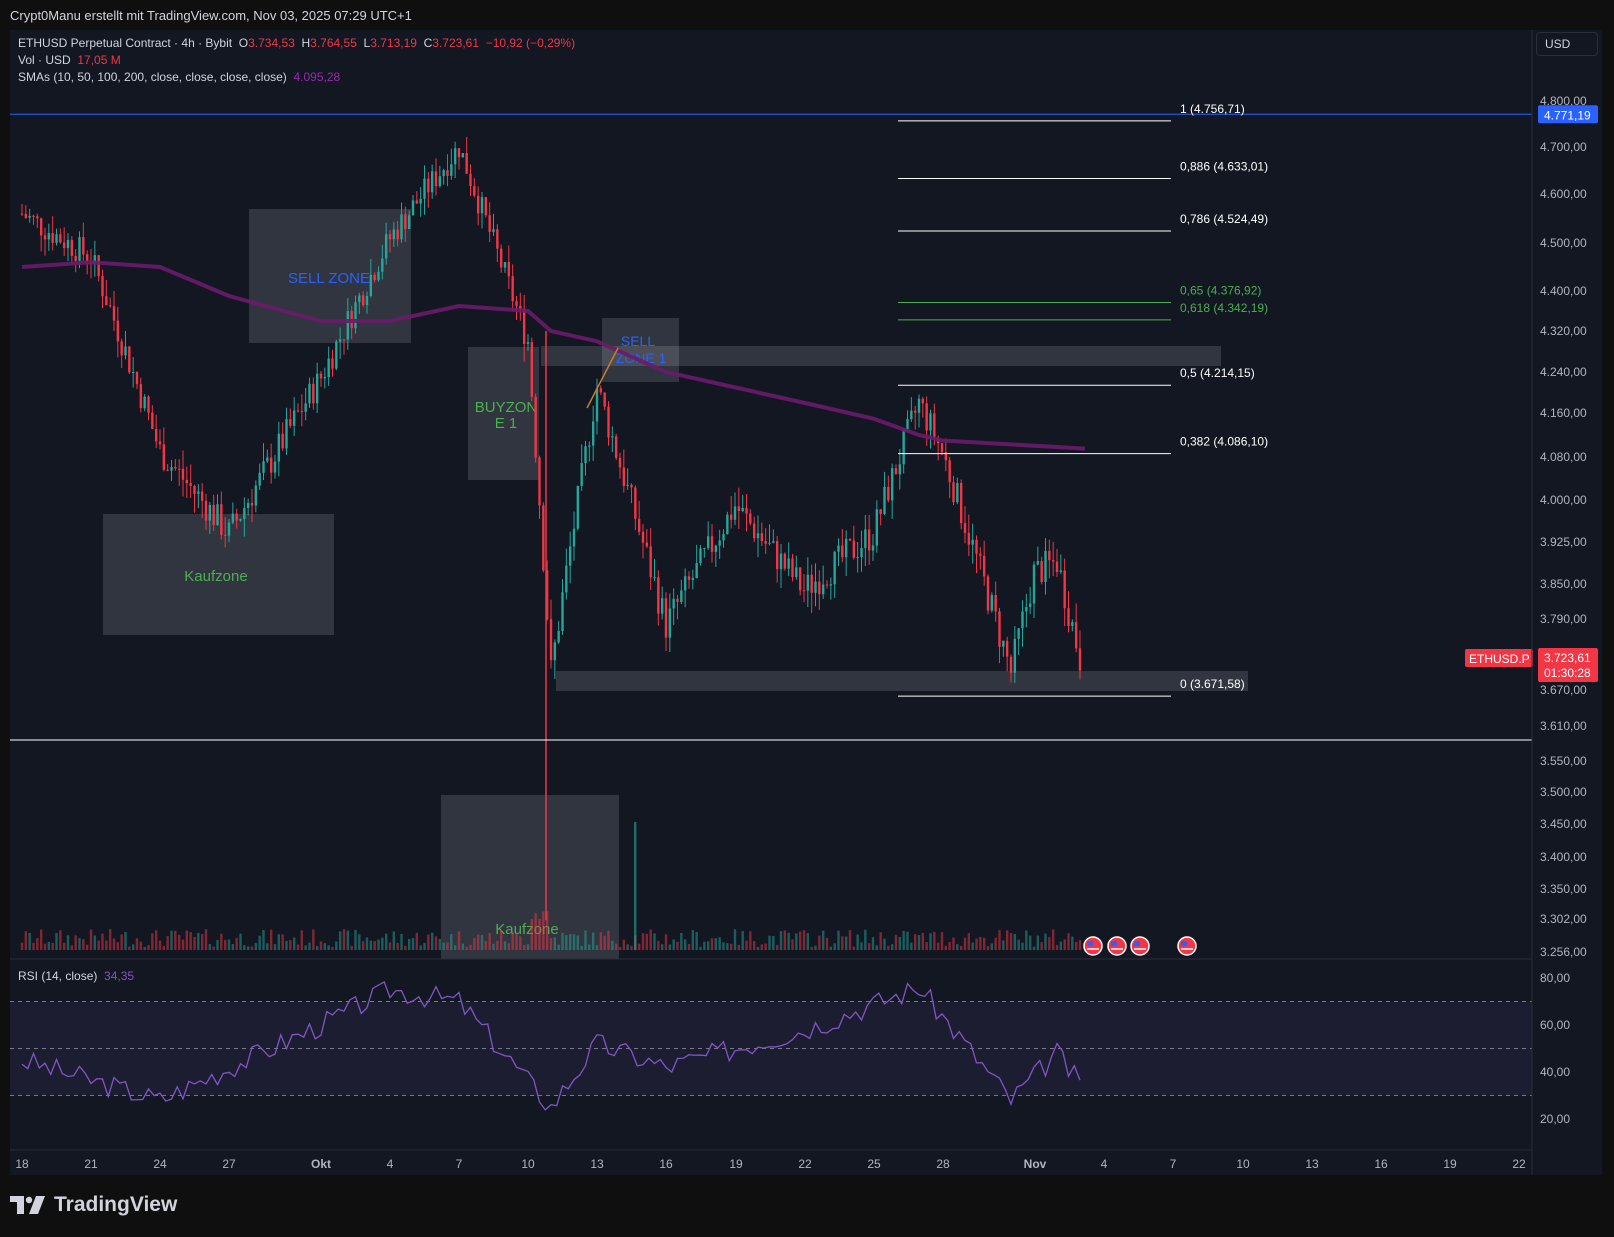 The image size is (1614, 1237). I want to click on kaufzone-label: Kaufzone, so click(526, 929).